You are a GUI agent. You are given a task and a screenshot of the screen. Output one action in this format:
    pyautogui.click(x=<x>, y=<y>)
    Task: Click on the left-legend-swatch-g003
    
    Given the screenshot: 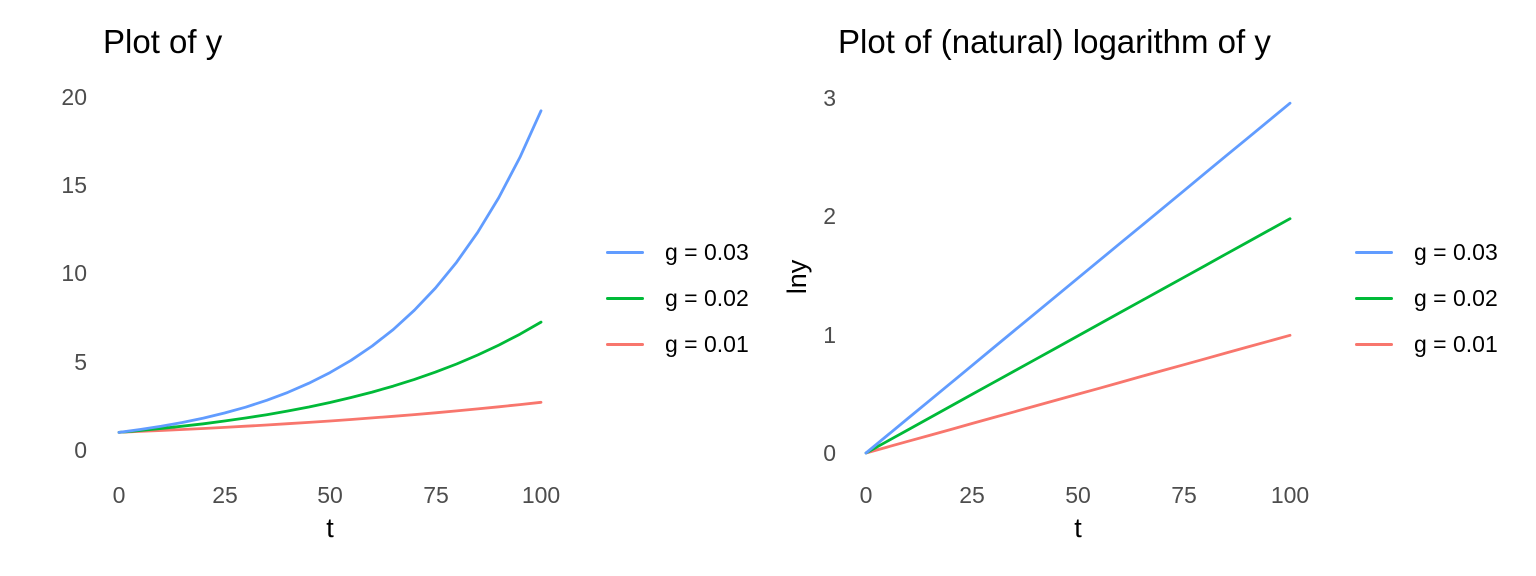 What is the action you would take?
    pyautogui.click(x=625, y=252)
    